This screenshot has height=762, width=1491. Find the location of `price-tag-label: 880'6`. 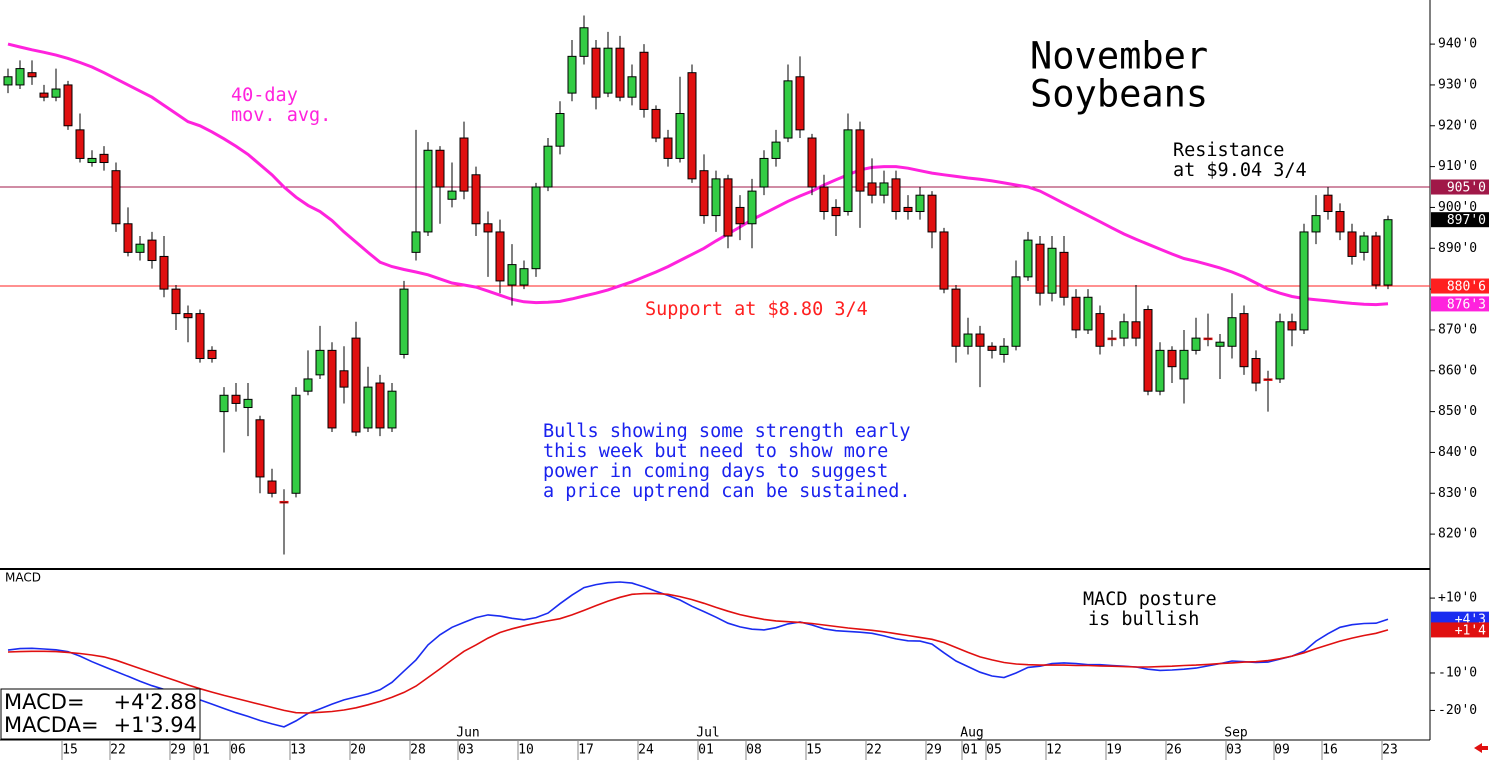

price-tag-label: 880'6 is located at coordinates (1466, 287).